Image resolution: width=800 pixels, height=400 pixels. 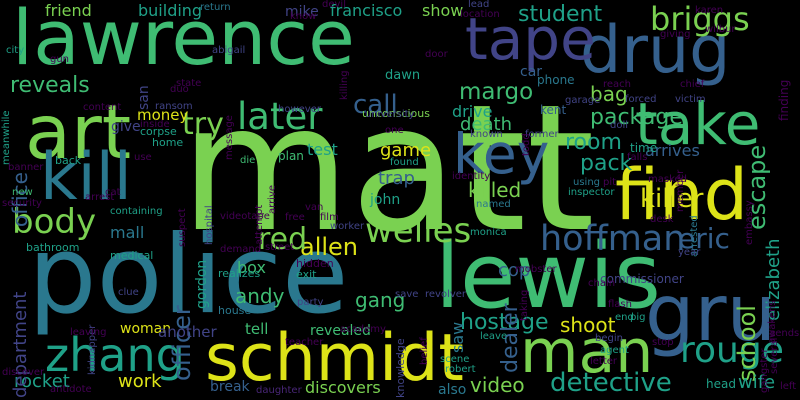 What do you see at coordinates (158, 131) in the screenshot?
I see `word-corpse: corpse` at bounding box center [158, 131].